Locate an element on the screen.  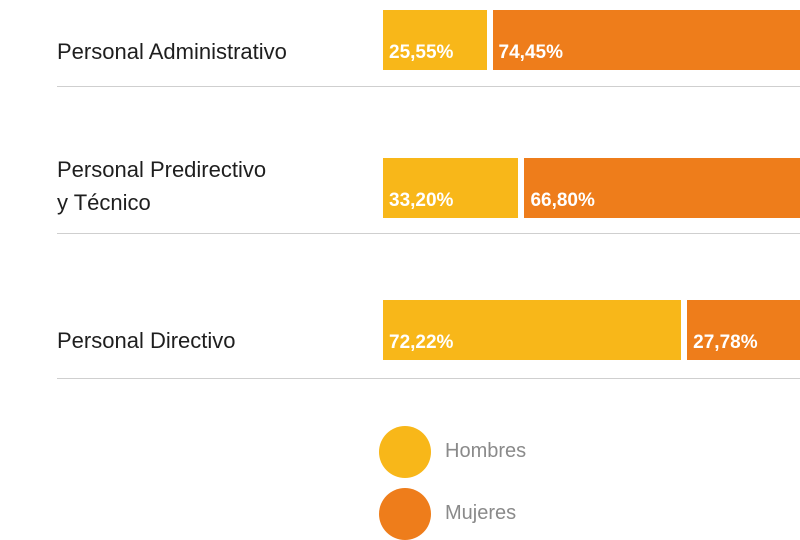
legend-label: Hombres is located at coordinates (486, 451).